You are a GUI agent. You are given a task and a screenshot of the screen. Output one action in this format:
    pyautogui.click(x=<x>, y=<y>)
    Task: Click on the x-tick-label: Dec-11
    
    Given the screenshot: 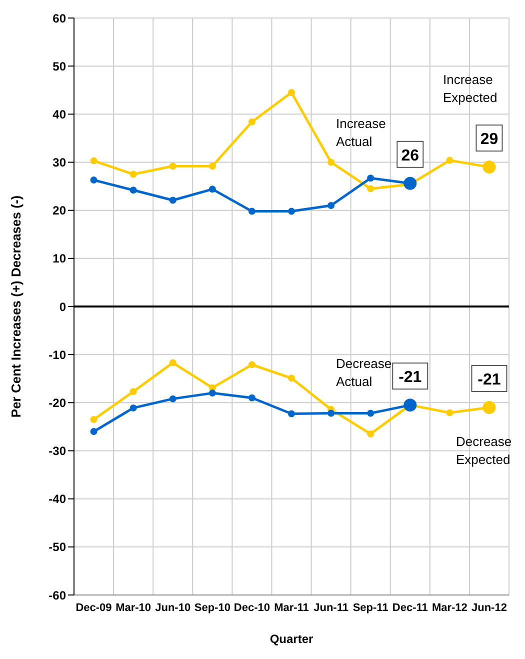 What is the action you would take?
    pyautogui.click(x=410, y=608)
    